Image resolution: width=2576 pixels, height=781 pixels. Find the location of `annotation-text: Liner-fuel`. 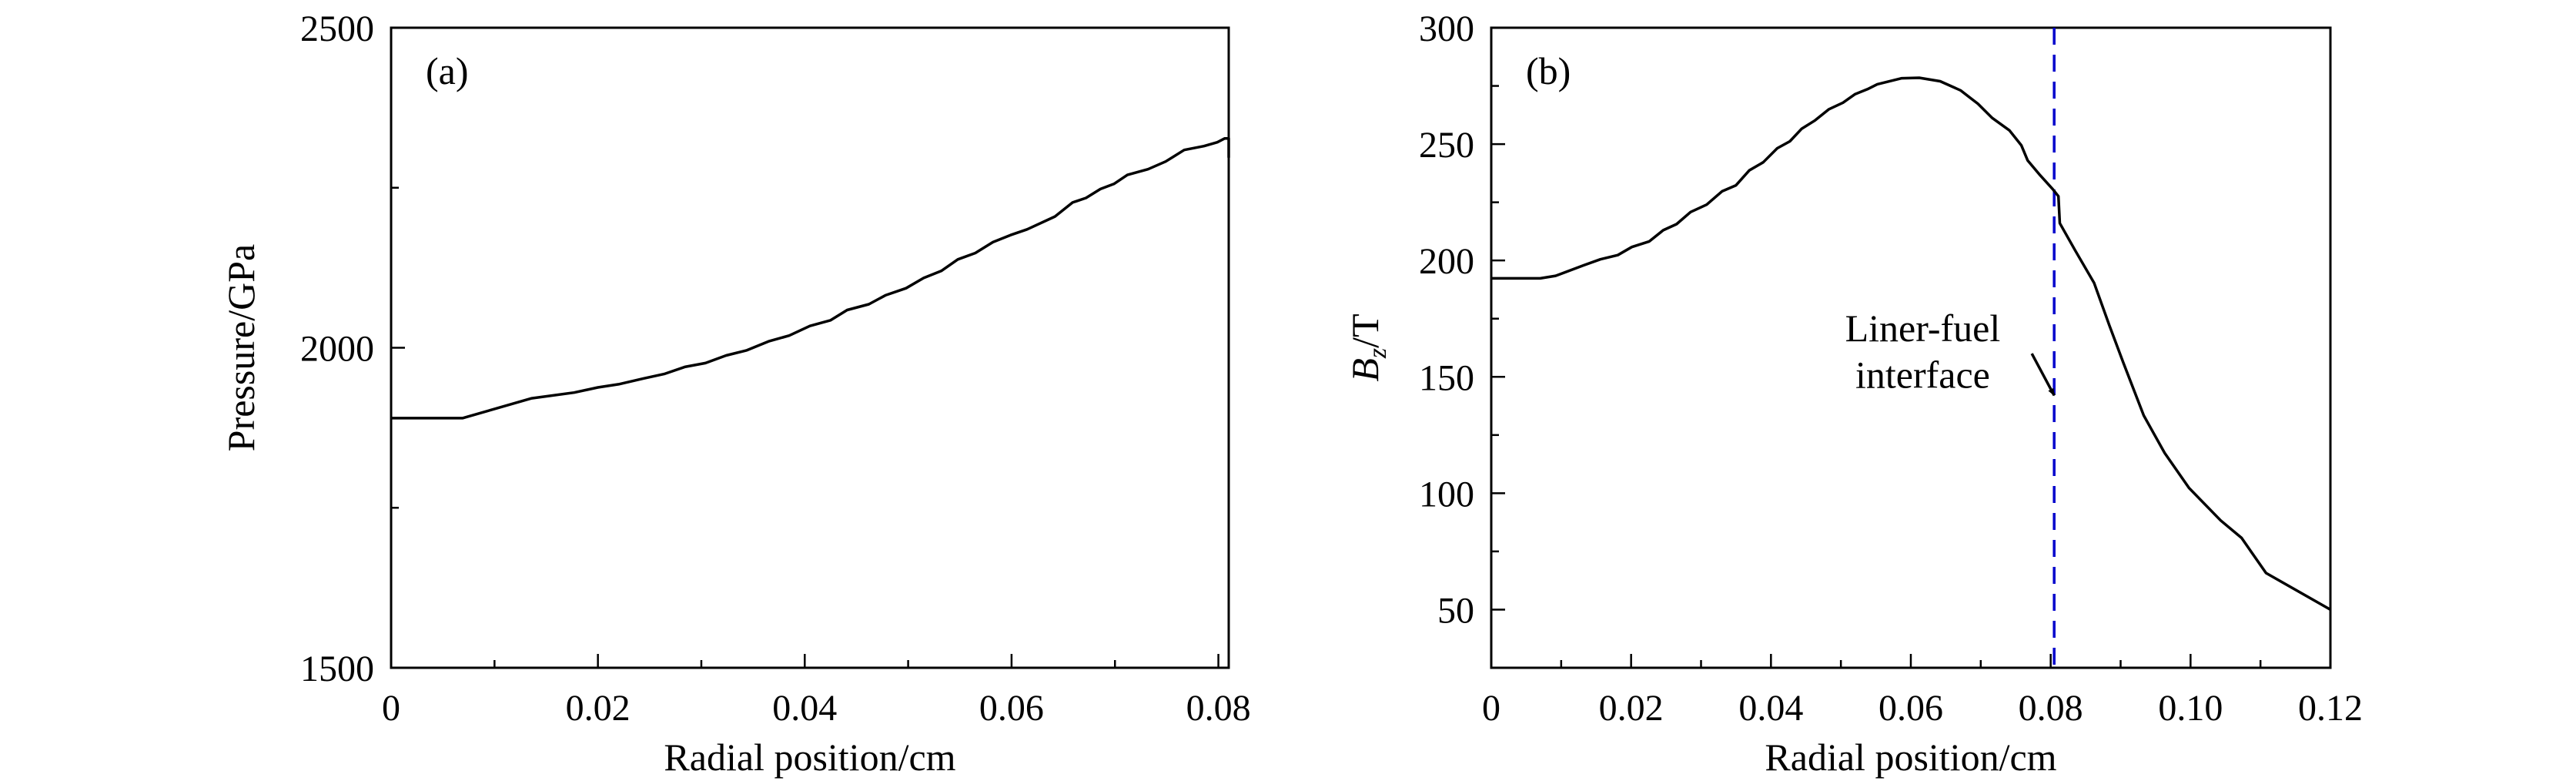

annotation-text: Liner-fuel is located at coordinates (1923, 329).